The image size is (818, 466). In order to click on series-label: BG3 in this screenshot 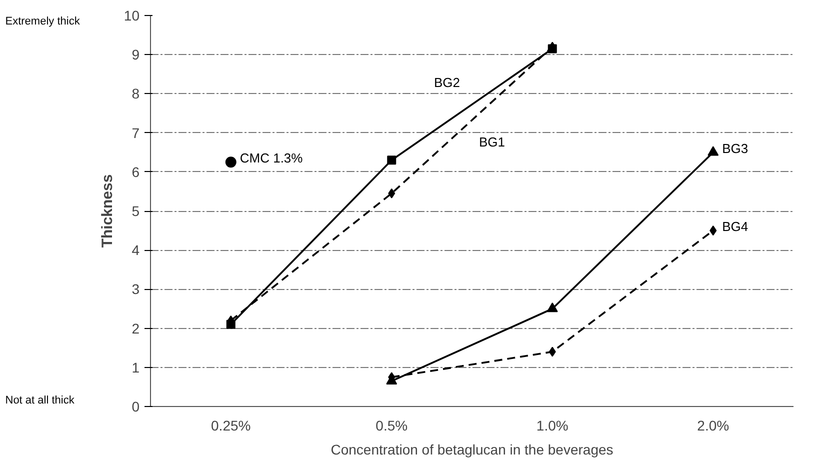, I will do `click(735, 148)`.